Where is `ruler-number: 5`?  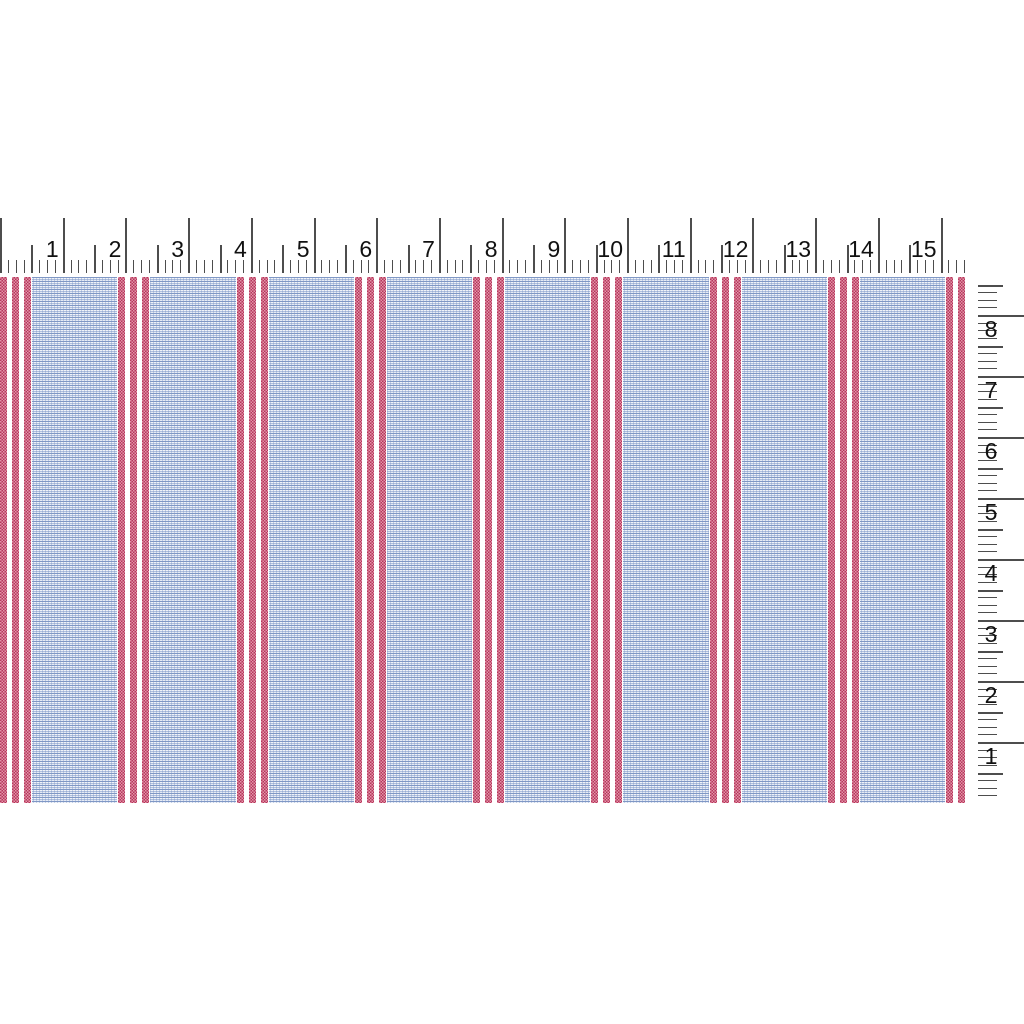
ruler-number: 5 is located at coordinates (991, 512).